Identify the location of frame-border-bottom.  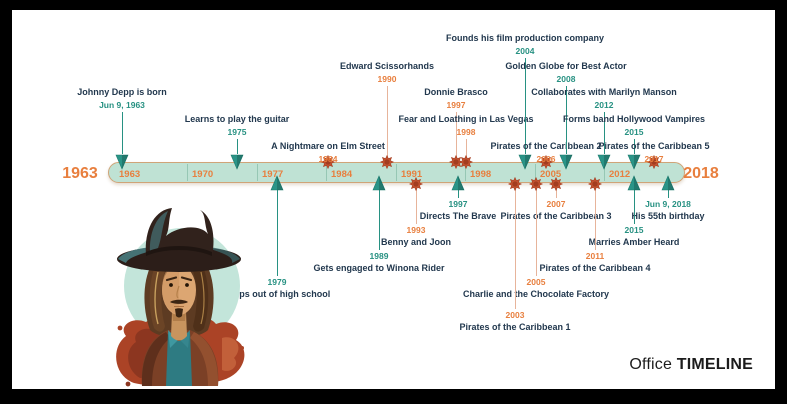
(393, 396).